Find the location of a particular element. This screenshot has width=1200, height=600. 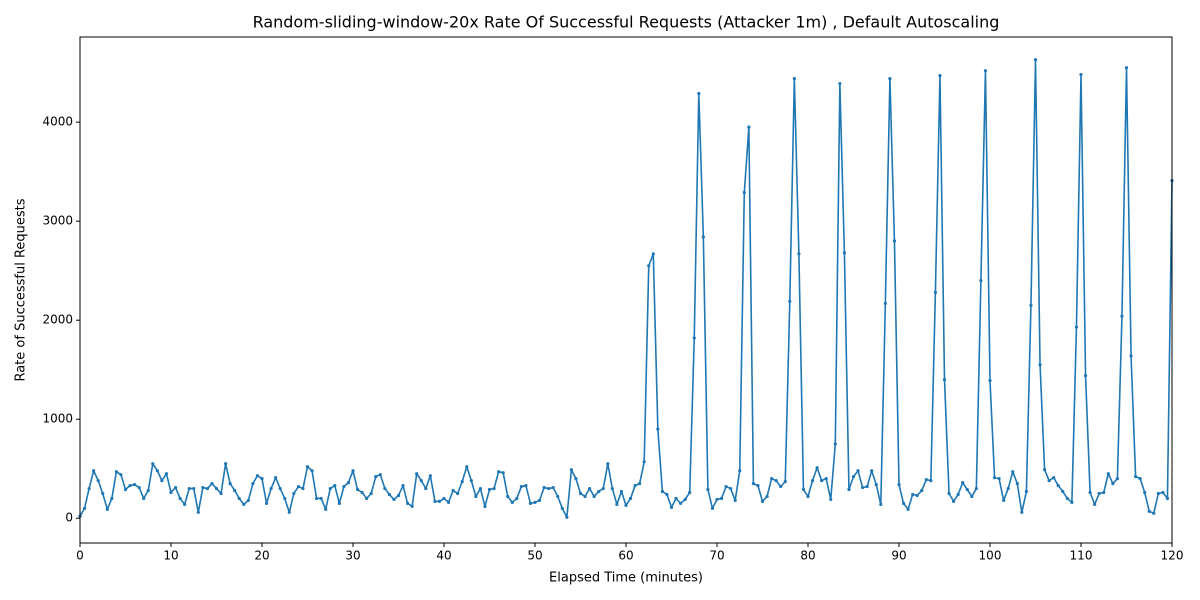

y-axis-label: Rate of Successful Requests is located at coordinates (21, 289).